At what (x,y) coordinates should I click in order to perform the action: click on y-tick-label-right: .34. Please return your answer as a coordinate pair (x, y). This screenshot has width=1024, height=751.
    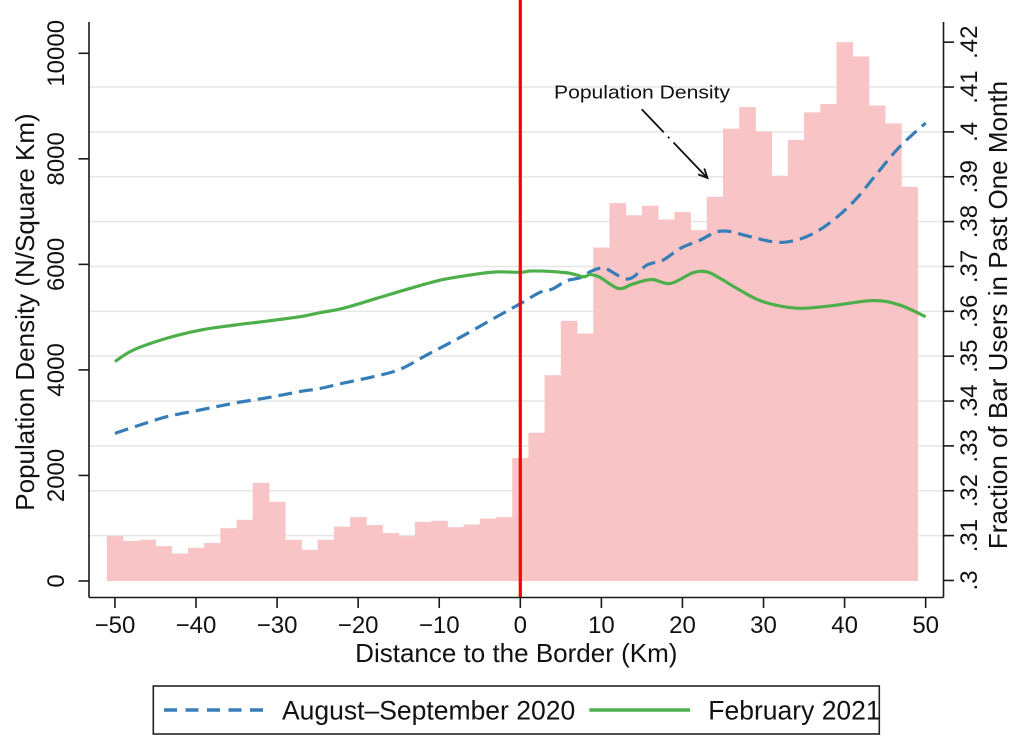
    Looking at the image, I should click on (969, 400).